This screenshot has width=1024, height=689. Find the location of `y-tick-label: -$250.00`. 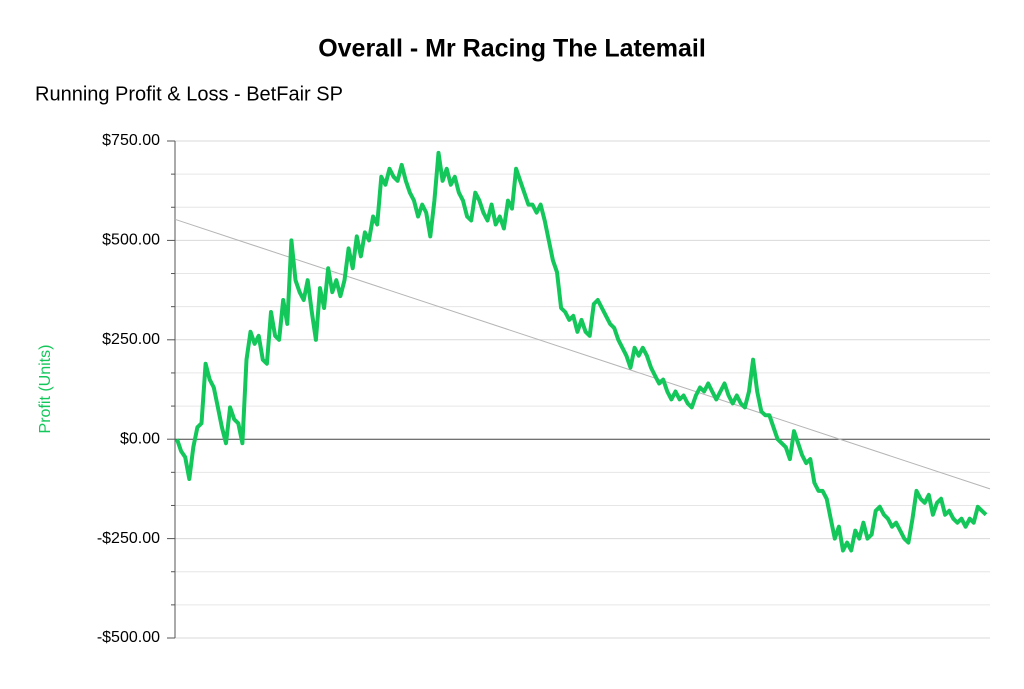

y-tick-label: -$250.00 is located at coordinates (128, 538).